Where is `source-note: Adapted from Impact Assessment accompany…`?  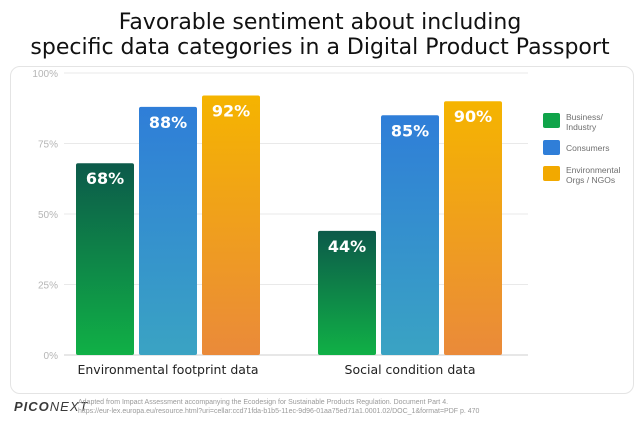
source-note: Adapted from Impact Assessment accompany… is located at coordinates (355, 407).